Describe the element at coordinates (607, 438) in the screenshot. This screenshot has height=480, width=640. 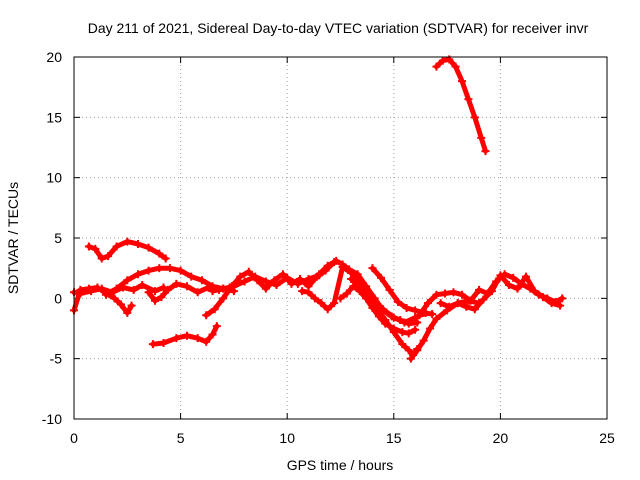
I see `x-tick-label: 25` at that location.